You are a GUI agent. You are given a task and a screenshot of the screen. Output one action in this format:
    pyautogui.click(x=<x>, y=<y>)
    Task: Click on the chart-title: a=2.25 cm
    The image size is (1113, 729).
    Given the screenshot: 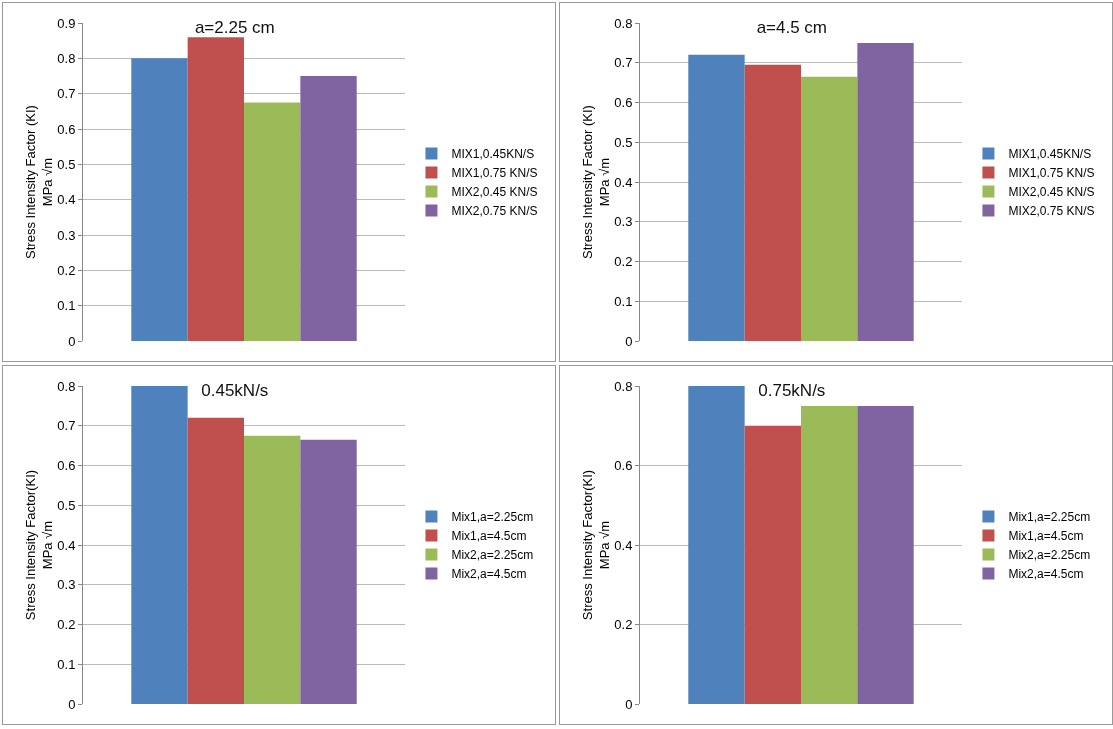 What is the action you would take?
    pyautogui.click(x=234, y=27)
    